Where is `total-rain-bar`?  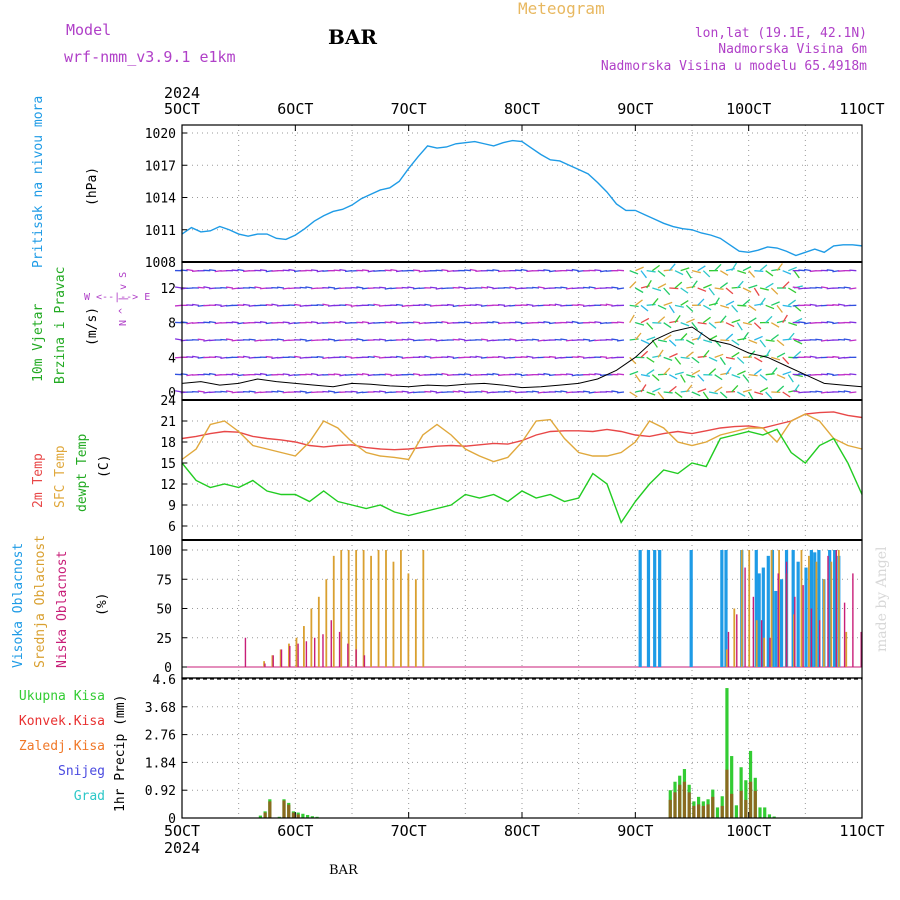 total-rain-bar is located at coordinates (732, 787).